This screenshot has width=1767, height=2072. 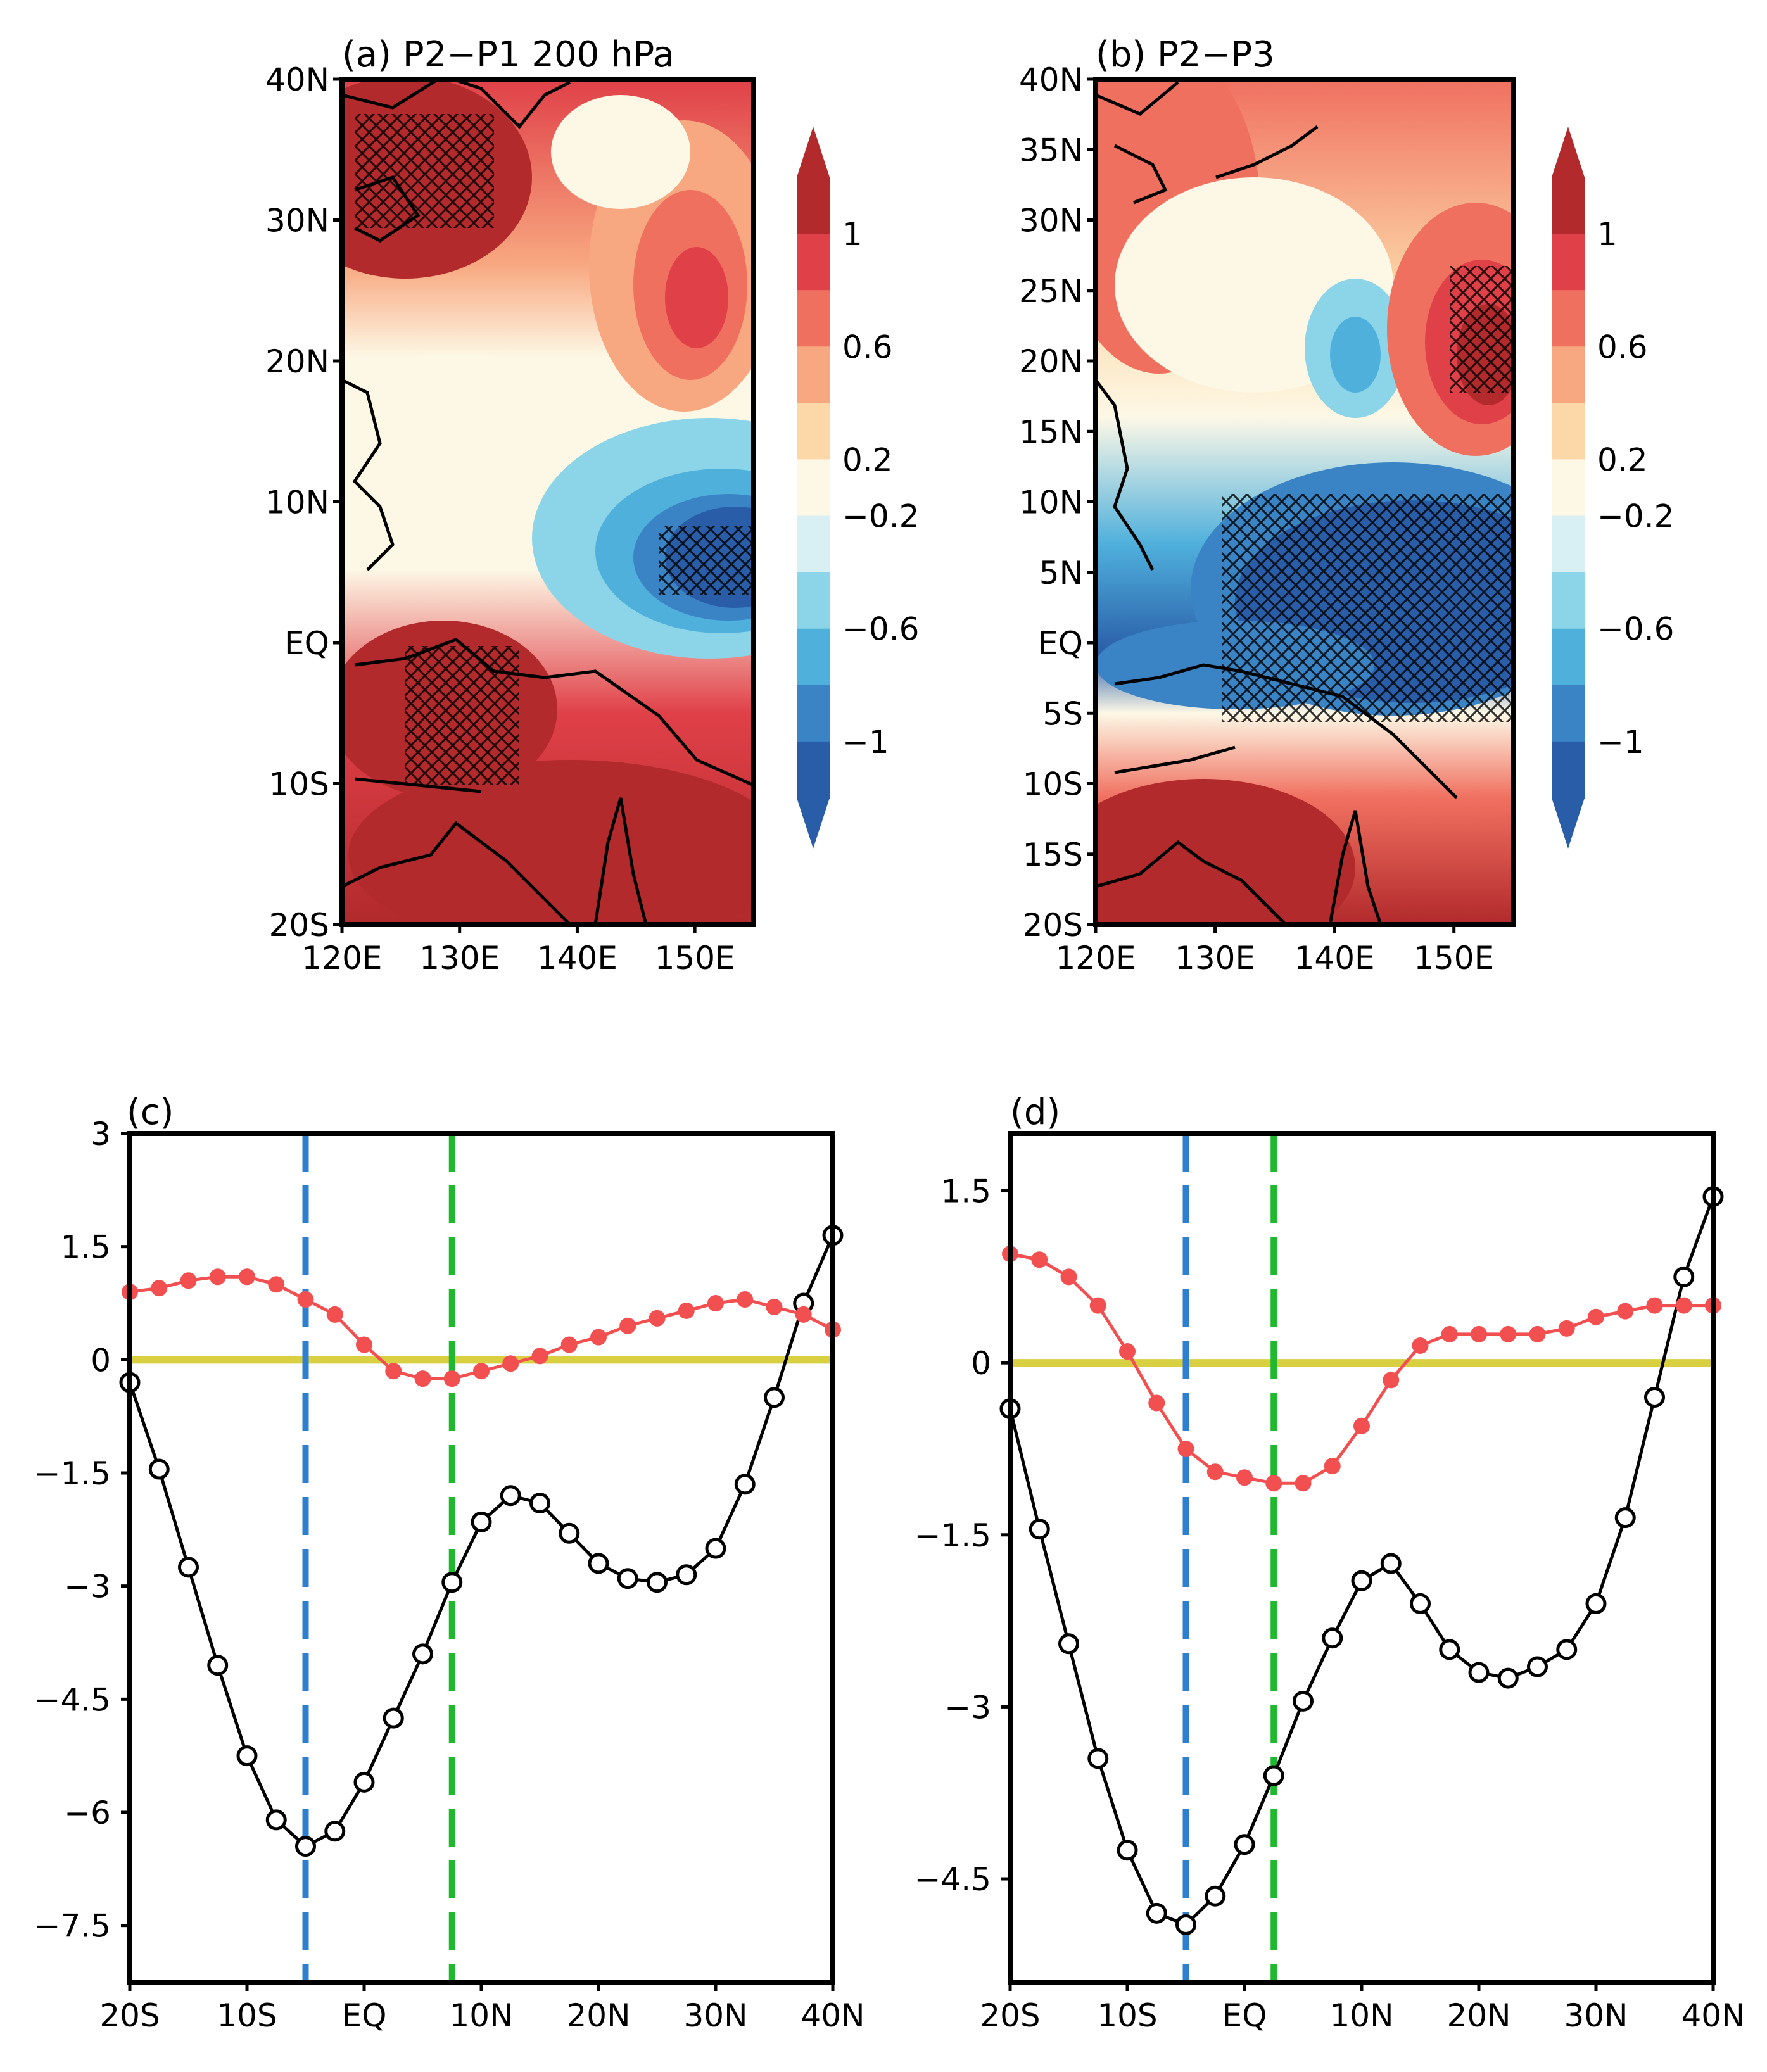 I want to click on y-tick-label: 40N, so click(x=297, y=79).